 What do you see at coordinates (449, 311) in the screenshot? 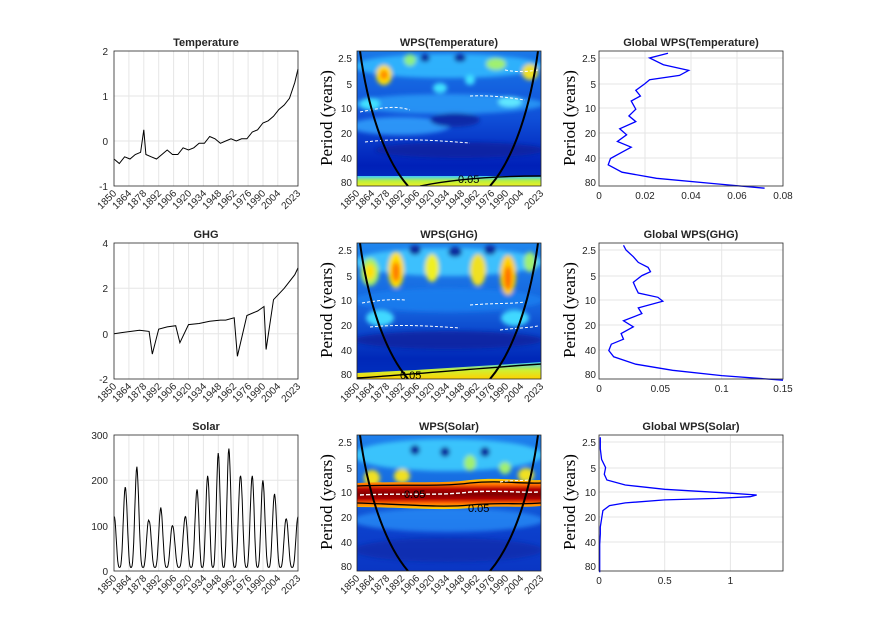
I see `ghg-wavelet-heatmap` at bounding box center [449, 311].